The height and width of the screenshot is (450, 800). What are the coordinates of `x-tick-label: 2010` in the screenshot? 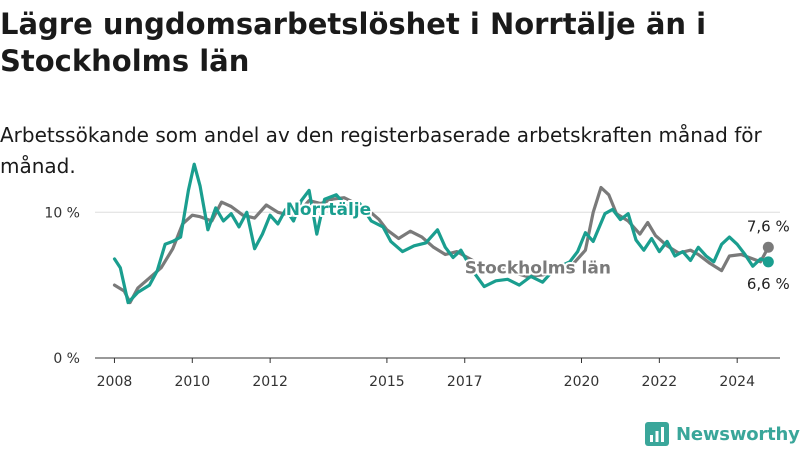 It's located at (192, 382).